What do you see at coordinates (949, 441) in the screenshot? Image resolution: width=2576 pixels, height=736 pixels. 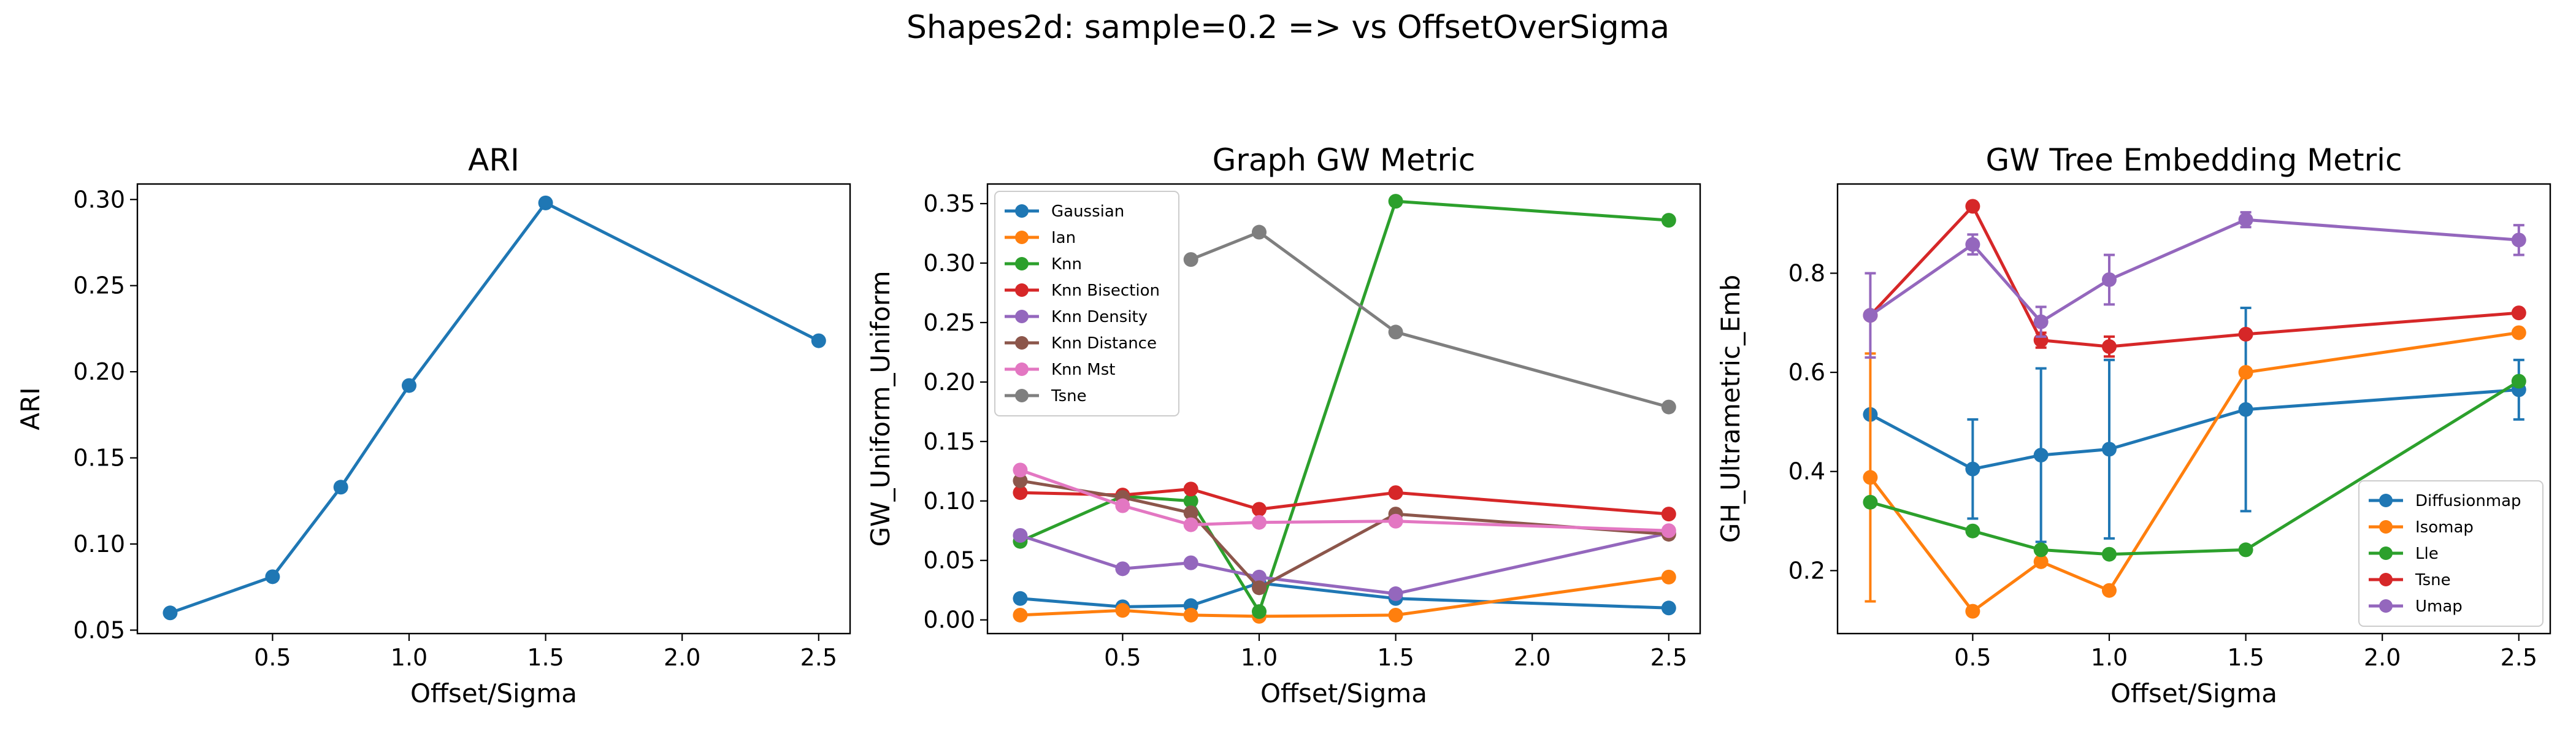 I see `chart-1-y-tick-label: 0.15` at bounding box center [949, 441].